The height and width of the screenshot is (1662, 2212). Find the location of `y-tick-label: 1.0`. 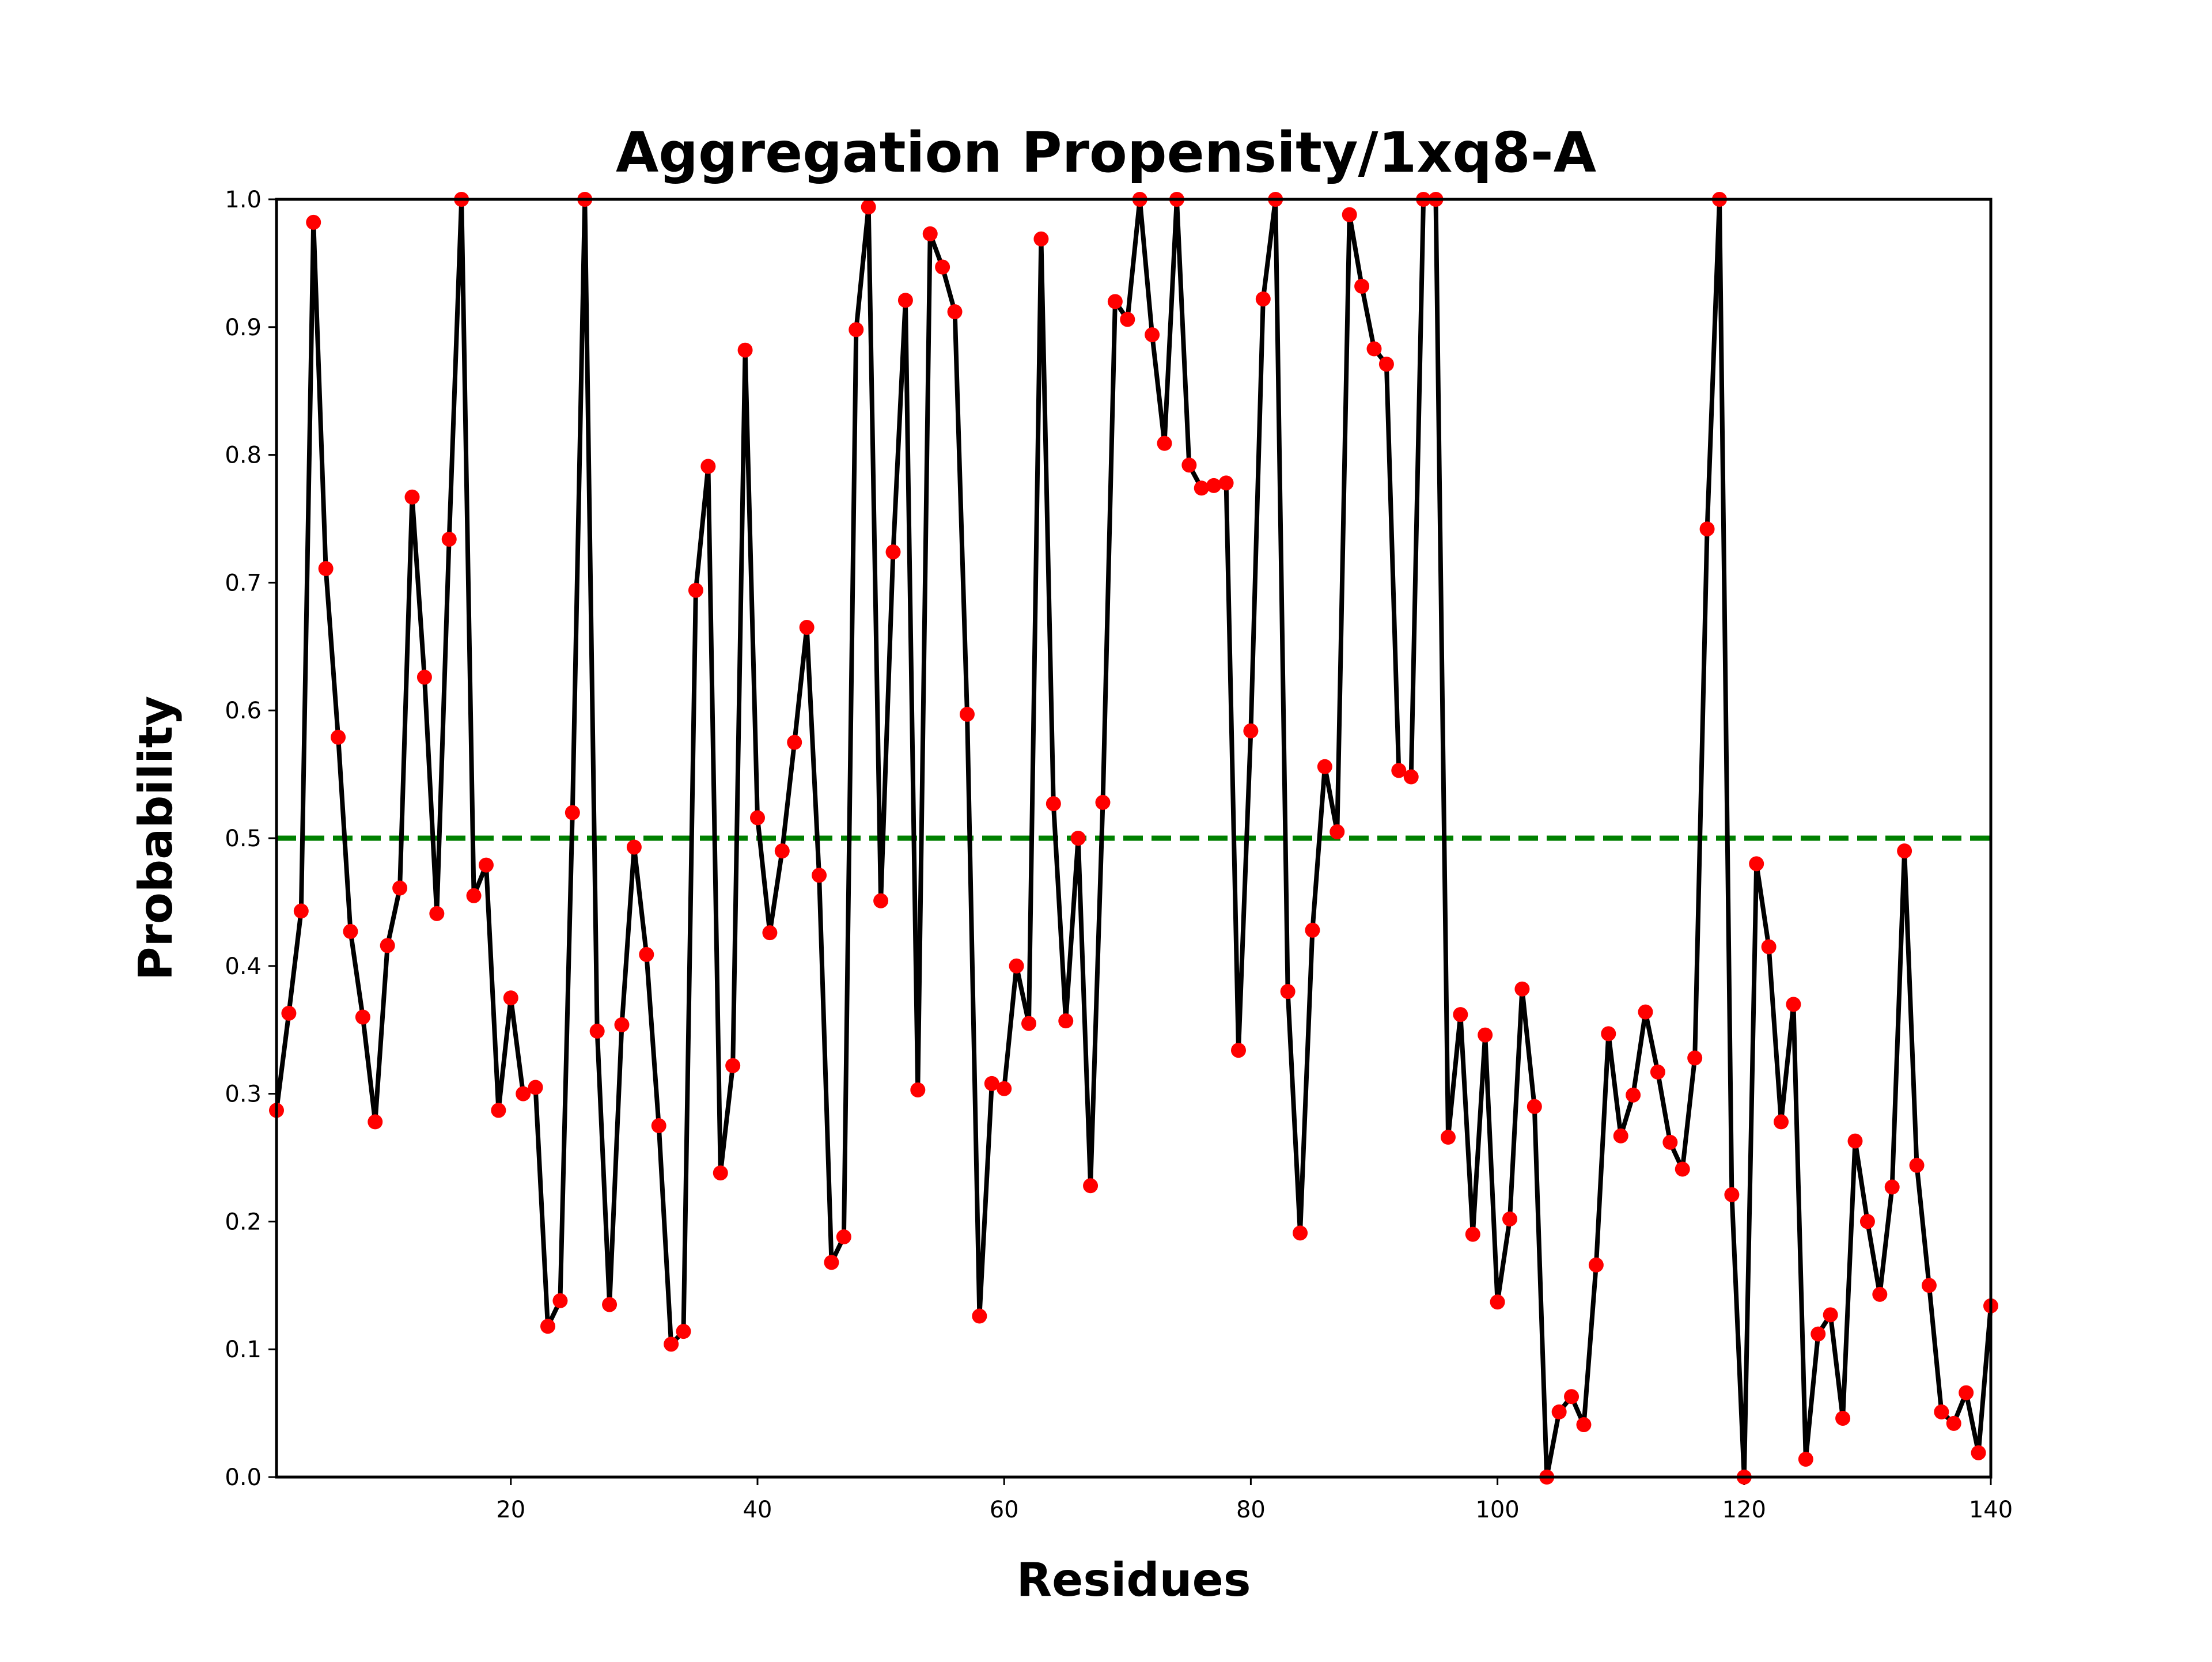

y-tick-label: 1.0 is located at coordinates (243, 200).